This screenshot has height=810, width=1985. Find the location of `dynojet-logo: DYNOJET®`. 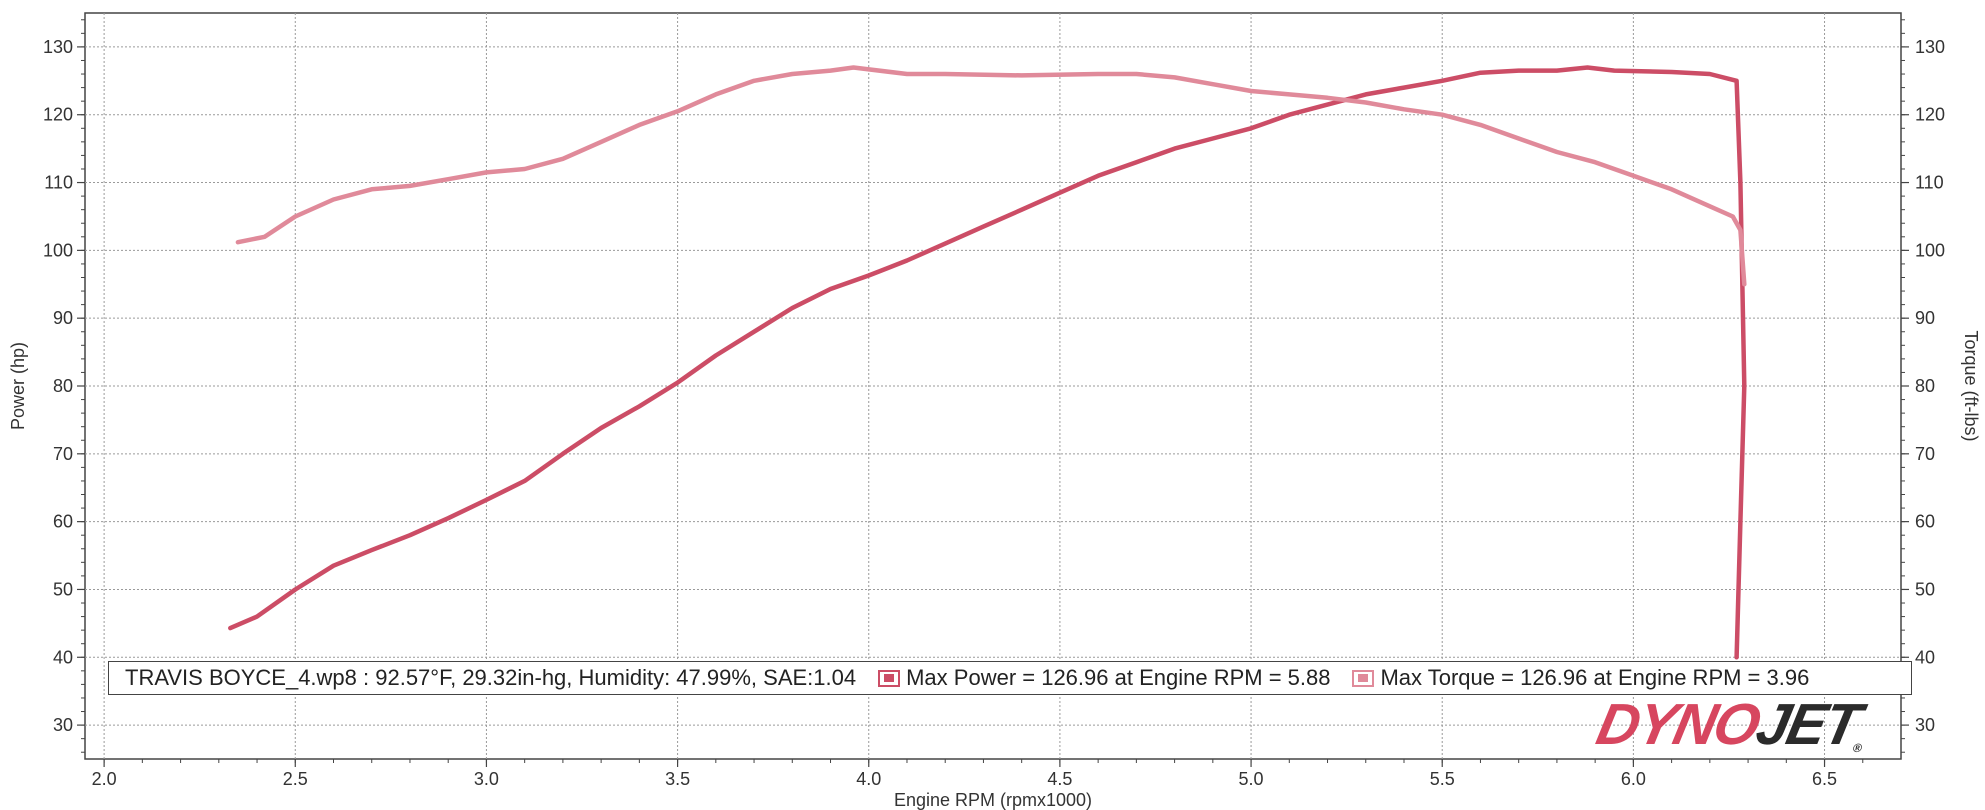

dynojet-logo: DYNOJET® is located at coordinates (1731, 724).